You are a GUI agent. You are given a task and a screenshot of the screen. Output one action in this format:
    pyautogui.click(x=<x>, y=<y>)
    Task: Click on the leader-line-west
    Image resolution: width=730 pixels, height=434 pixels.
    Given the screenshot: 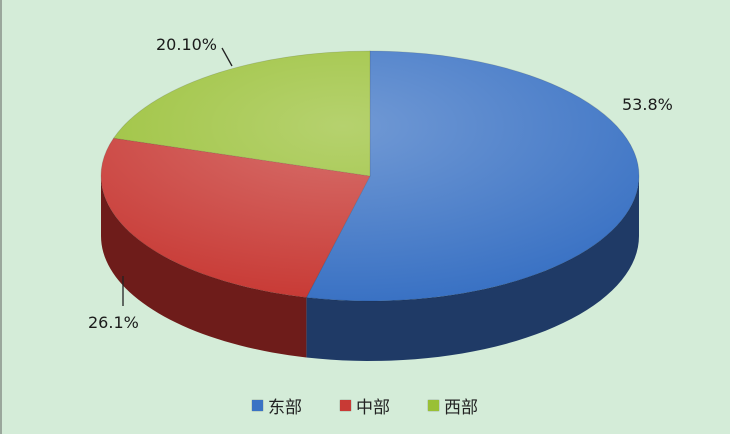 What is the action you would take?
    pyautogui.click(x=227, y=57)
    